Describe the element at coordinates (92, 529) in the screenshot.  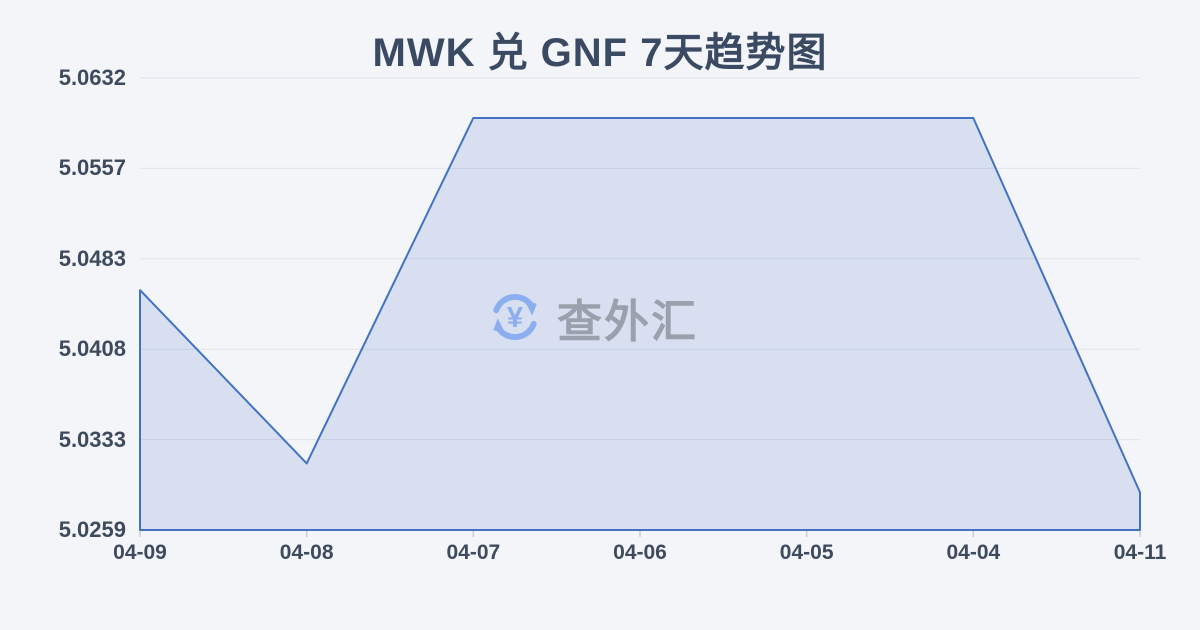
I see `y-tick-label: 5.0259` at that location.